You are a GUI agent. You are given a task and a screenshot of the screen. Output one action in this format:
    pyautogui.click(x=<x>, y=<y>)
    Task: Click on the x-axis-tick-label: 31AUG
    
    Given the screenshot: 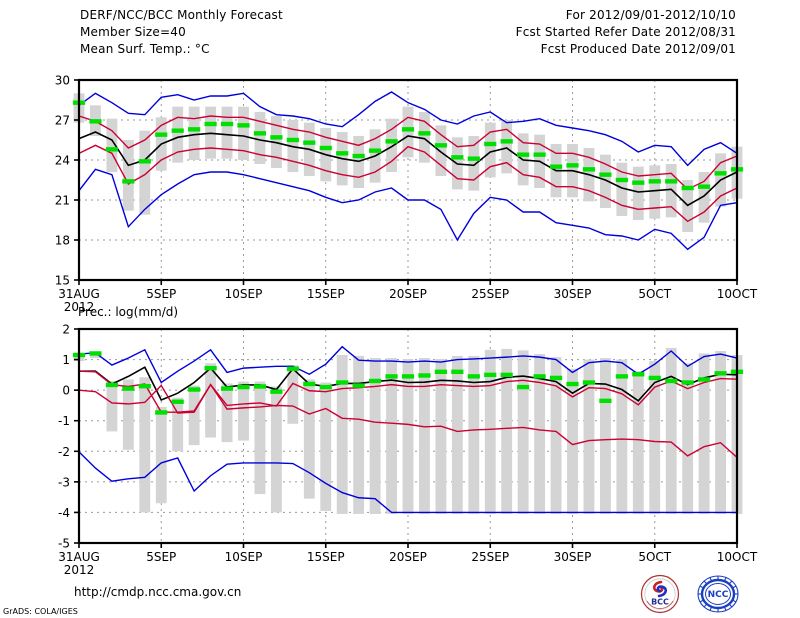 What is the action you would take?
    pyautogui.click(x=79, y=557)
    